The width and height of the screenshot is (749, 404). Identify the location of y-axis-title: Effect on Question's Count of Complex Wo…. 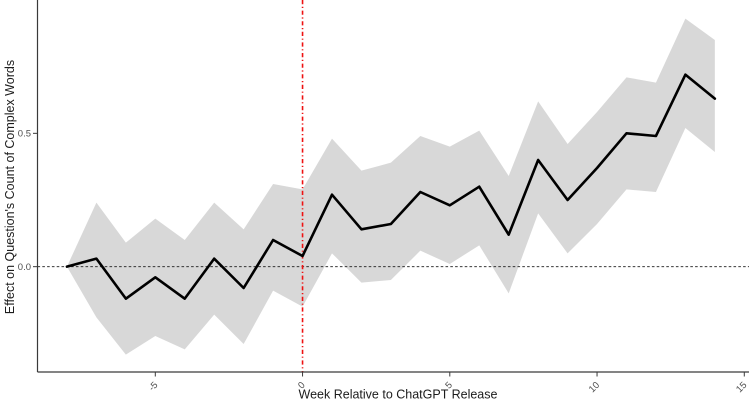
(10, 187).